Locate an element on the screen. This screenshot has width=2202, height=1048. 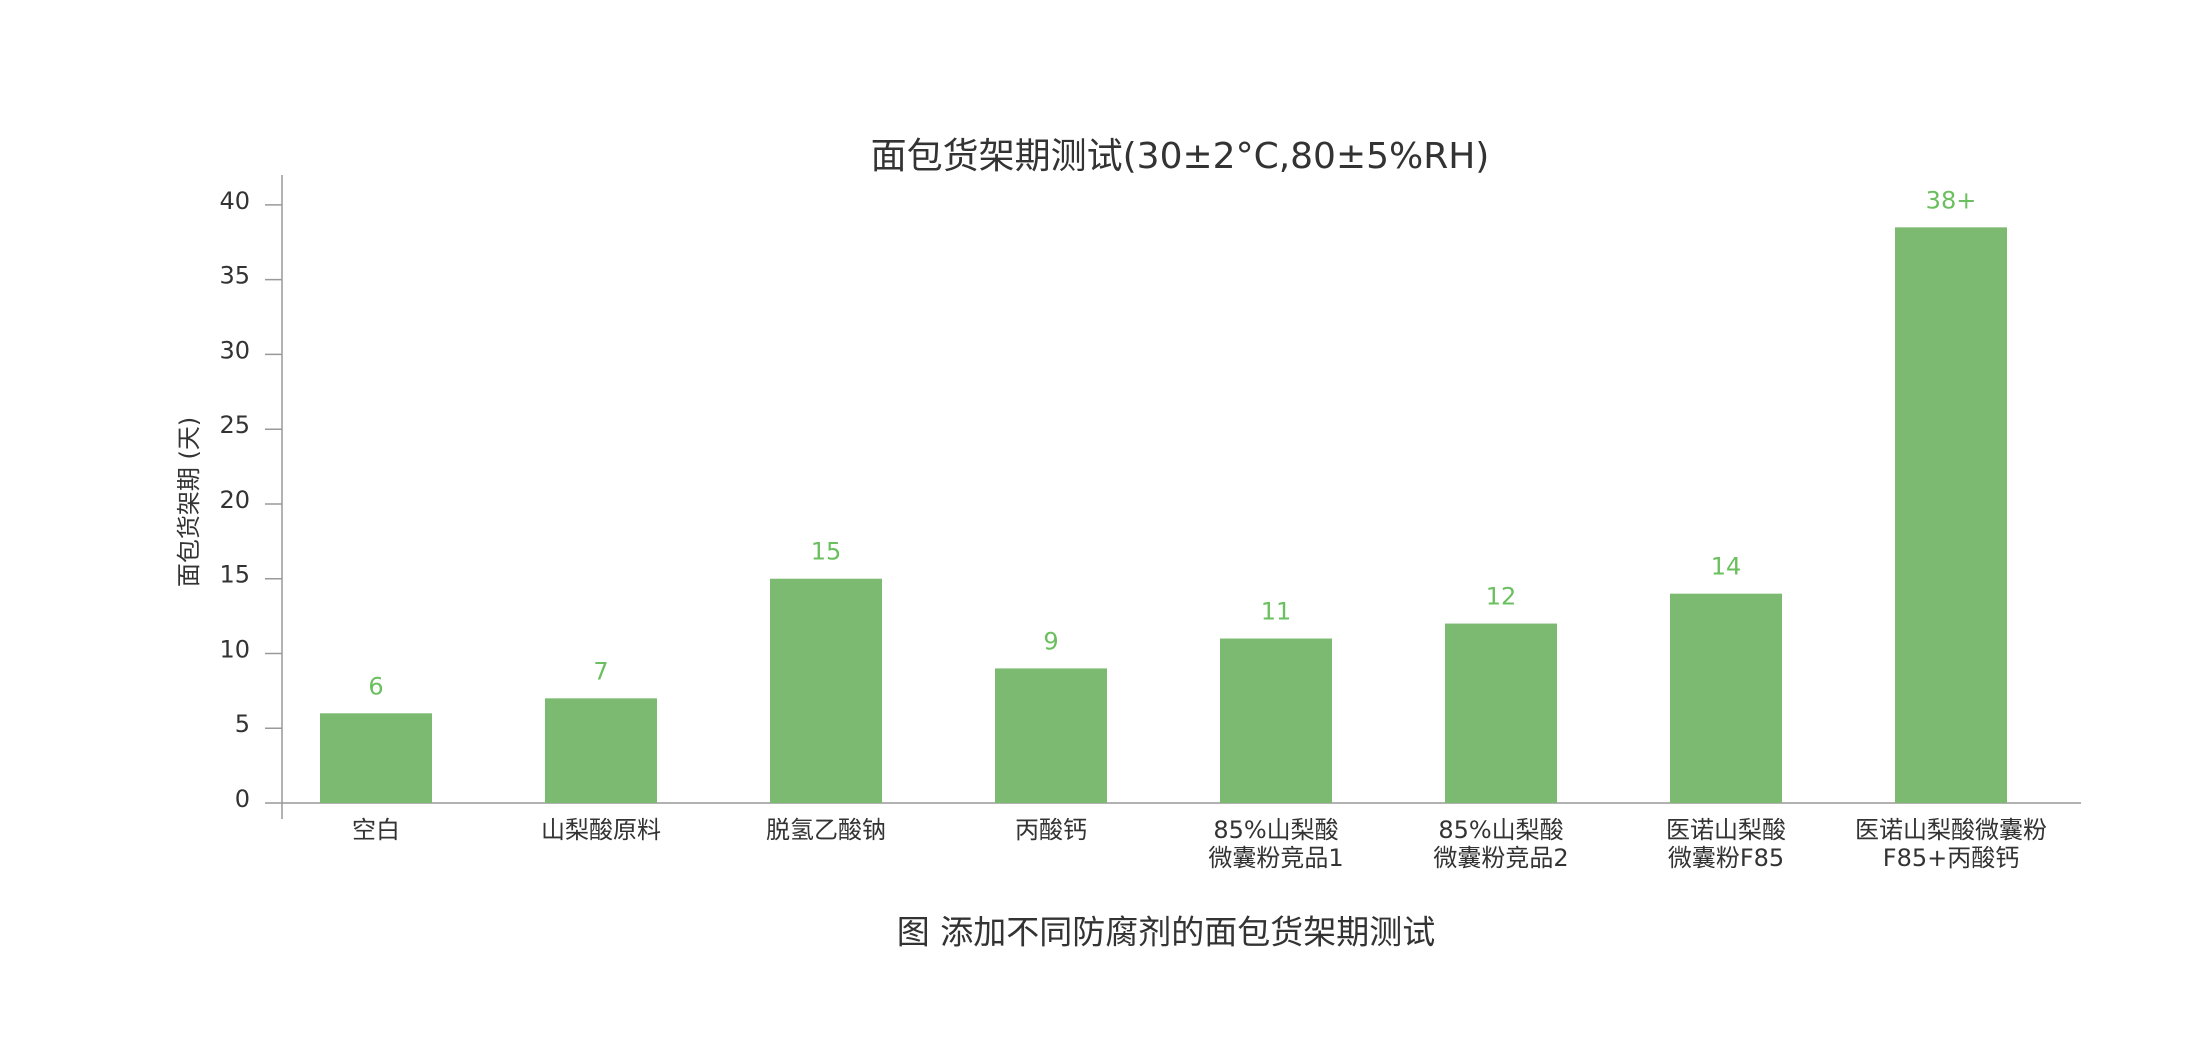
x-tick-label: 85%山梨酸微囊粉竞品1 is located at coordinates (1275, 844).